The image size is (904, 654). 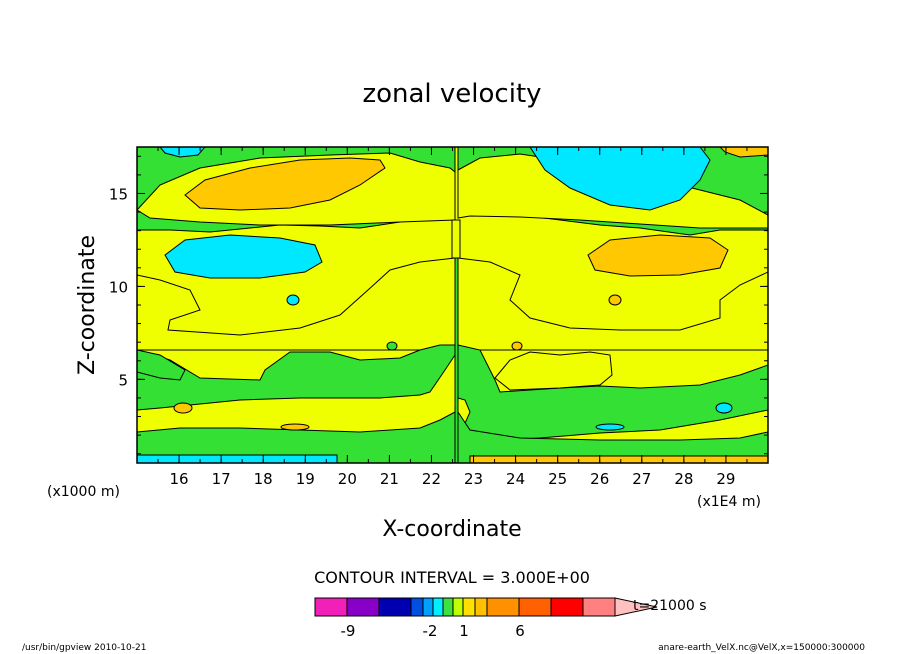 I want to click on contour-orange-upper-left, so click(x=285, y=184).